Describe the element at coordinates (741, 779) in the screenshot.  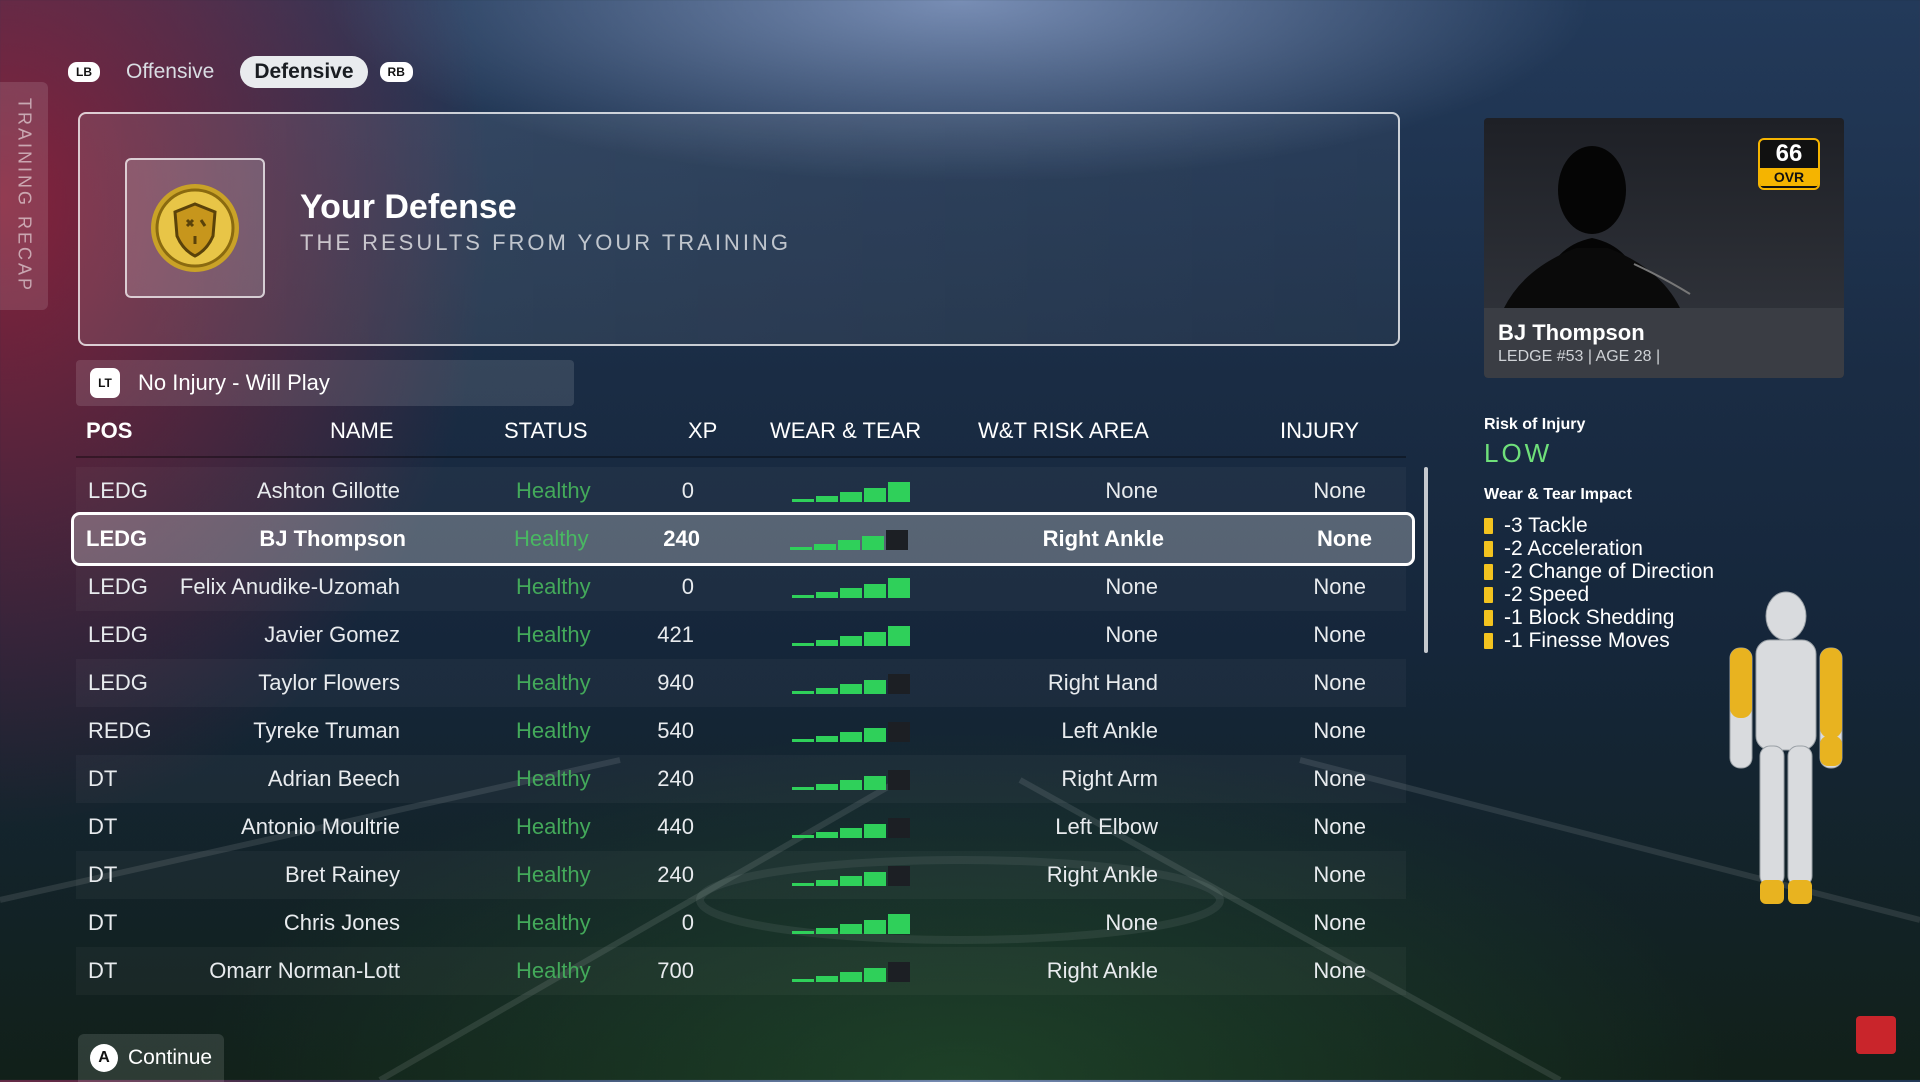
I see `table-row: DT Adrian Beech Healthy 240 Right Arm None` at that location.